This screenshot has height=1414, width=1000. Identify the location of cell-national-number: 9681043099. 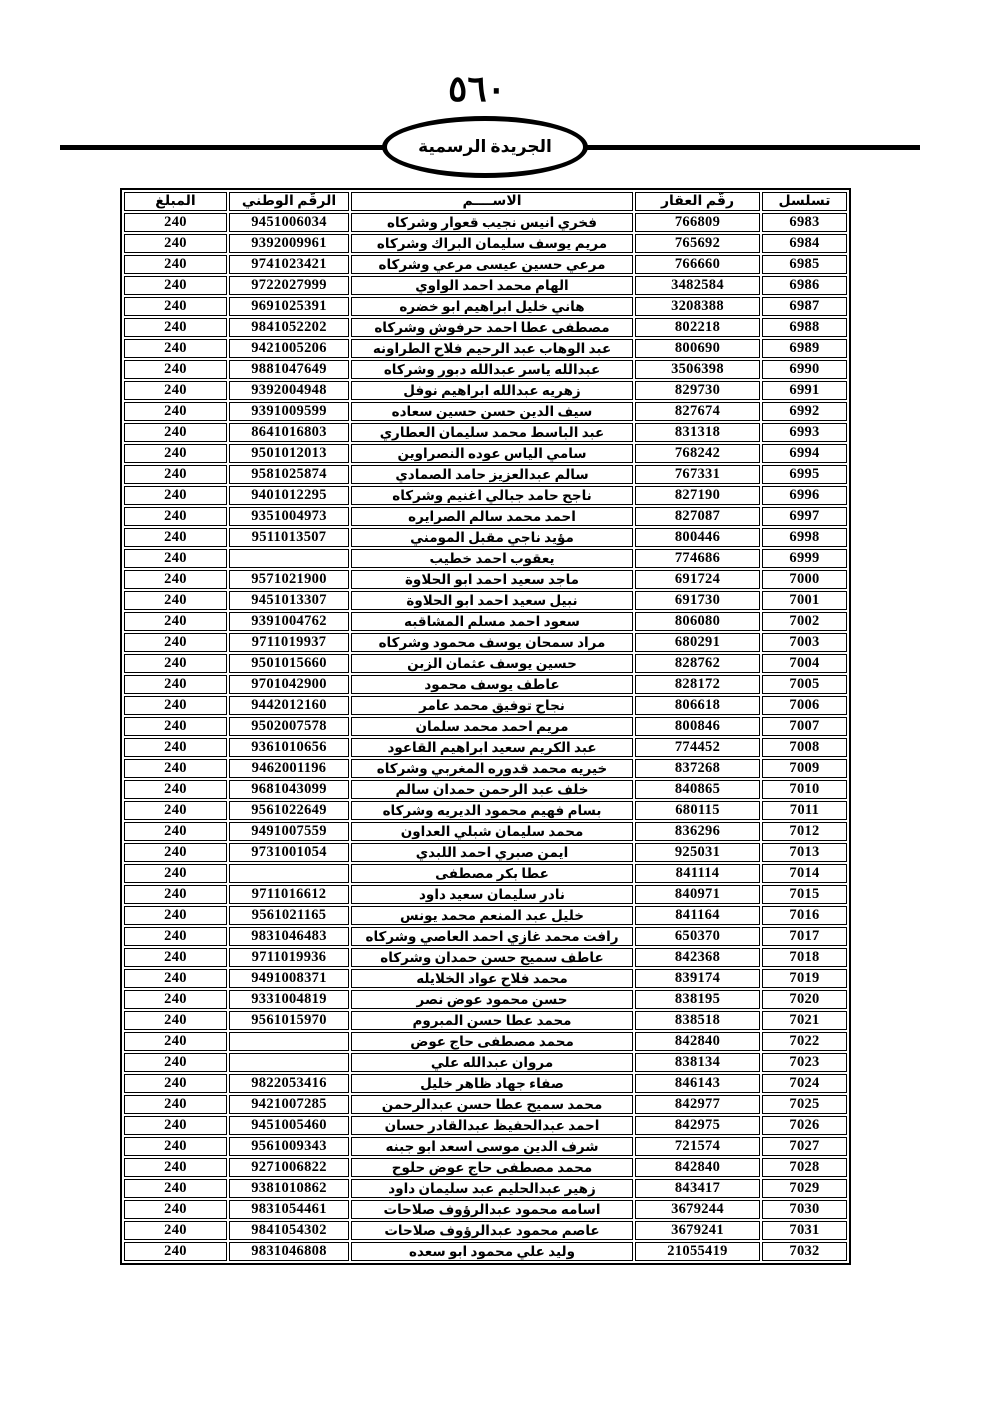
(289, 789).